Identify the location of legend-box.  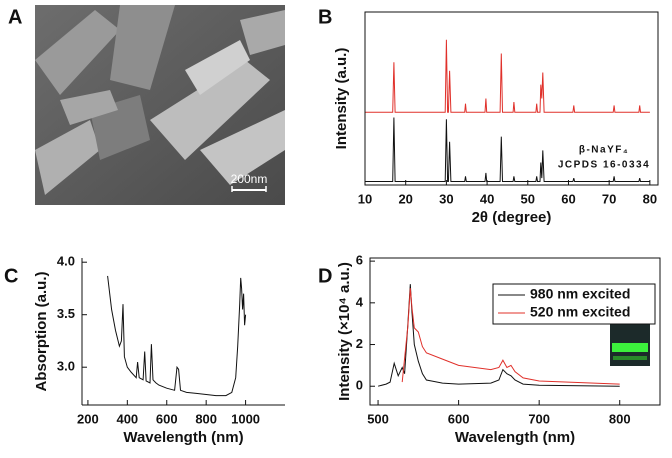
(574, 304).